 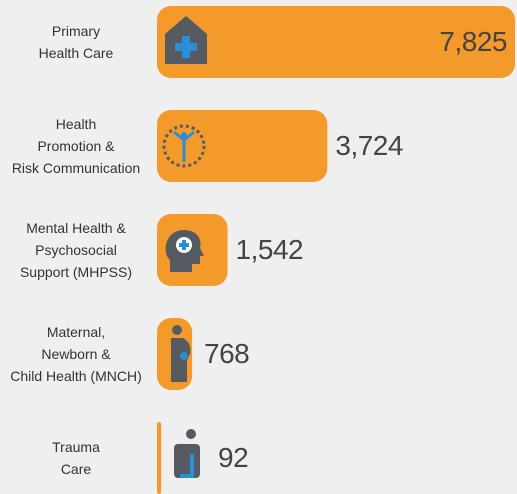 What do you see at coordinates (76, 458) in the screenshot?
I see `category-label: Trauma Care` at bounding box center [76, 458].